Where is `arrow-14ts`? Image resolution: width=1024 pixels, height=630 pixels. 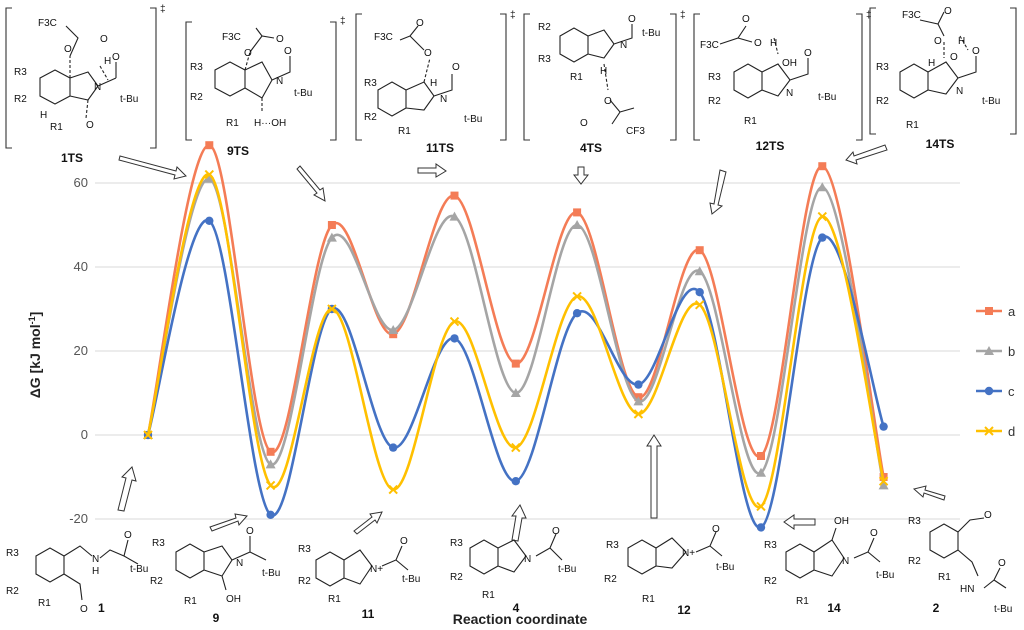 arrow-14ts is located at coordinates (866, 154).